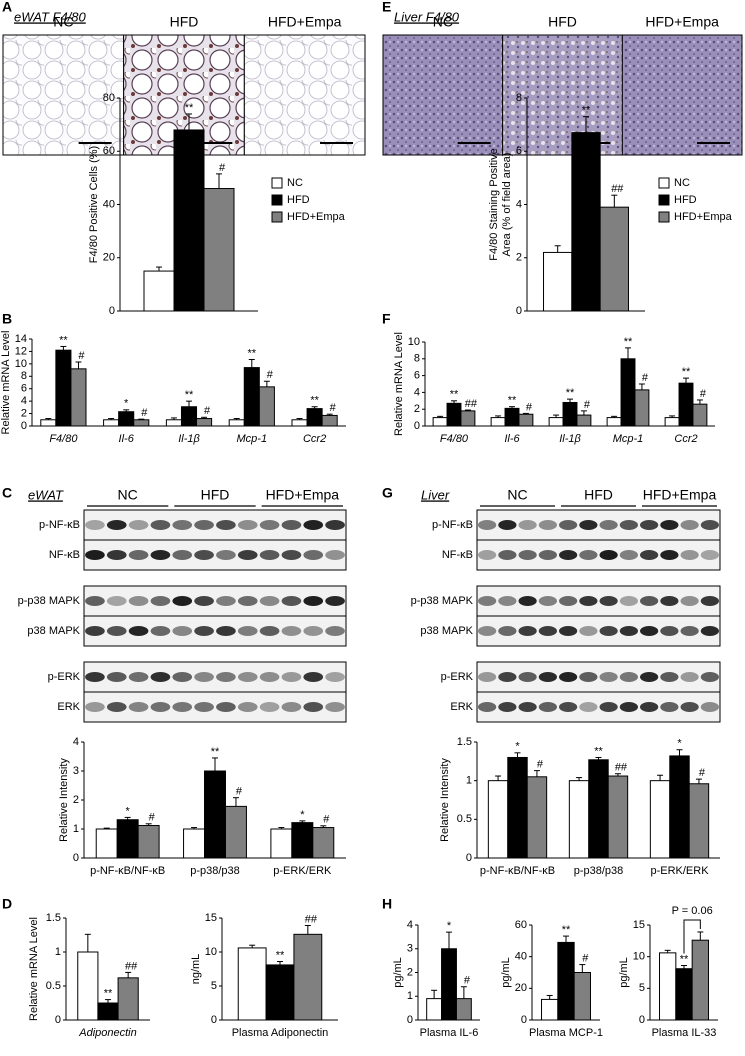 The width and height of the screenshot is (745, 1056). Describe the element at coordinates (314, 439) in the screenshot. I see `x-tick-label: Ccr2` at that location.